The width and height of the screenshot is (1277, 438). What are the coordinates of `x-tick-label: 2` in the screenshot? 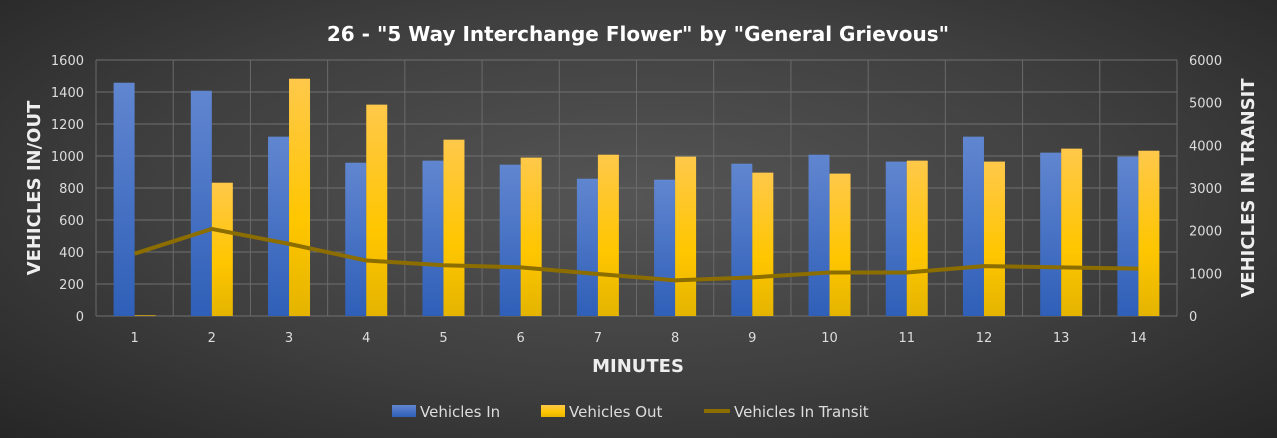 It's located at (212, 338).